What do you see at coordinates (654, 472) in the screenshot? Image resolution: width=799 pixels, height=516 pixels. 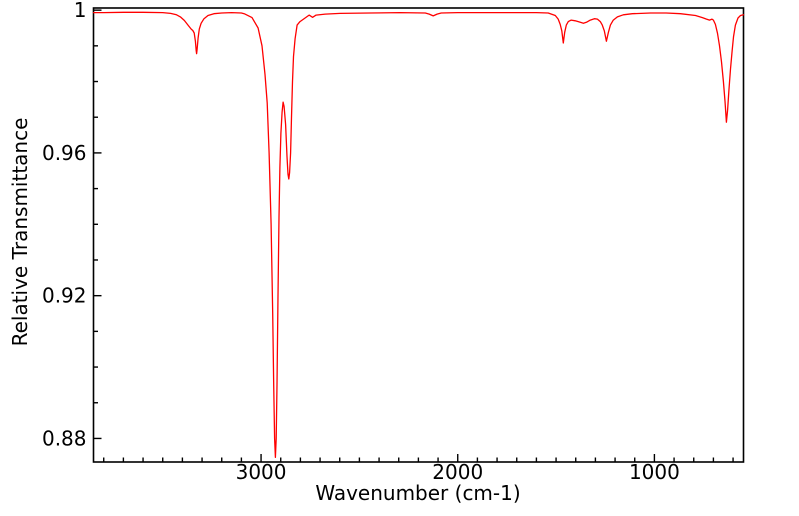 I see `x-tick-label: 1000` at bounding box center [654, 472].